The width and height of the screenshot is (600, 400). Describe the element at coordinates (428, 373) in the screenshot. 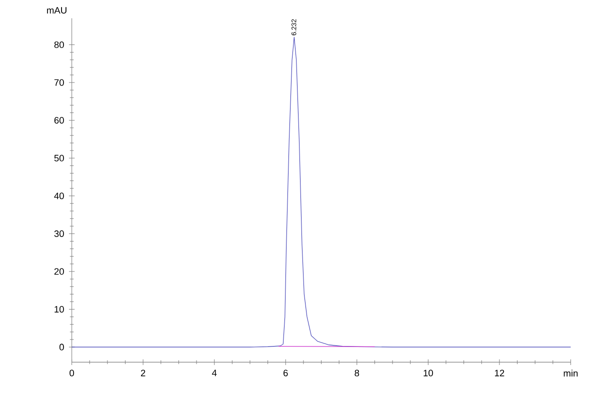

I see `x-tick-label: 10` at that location.